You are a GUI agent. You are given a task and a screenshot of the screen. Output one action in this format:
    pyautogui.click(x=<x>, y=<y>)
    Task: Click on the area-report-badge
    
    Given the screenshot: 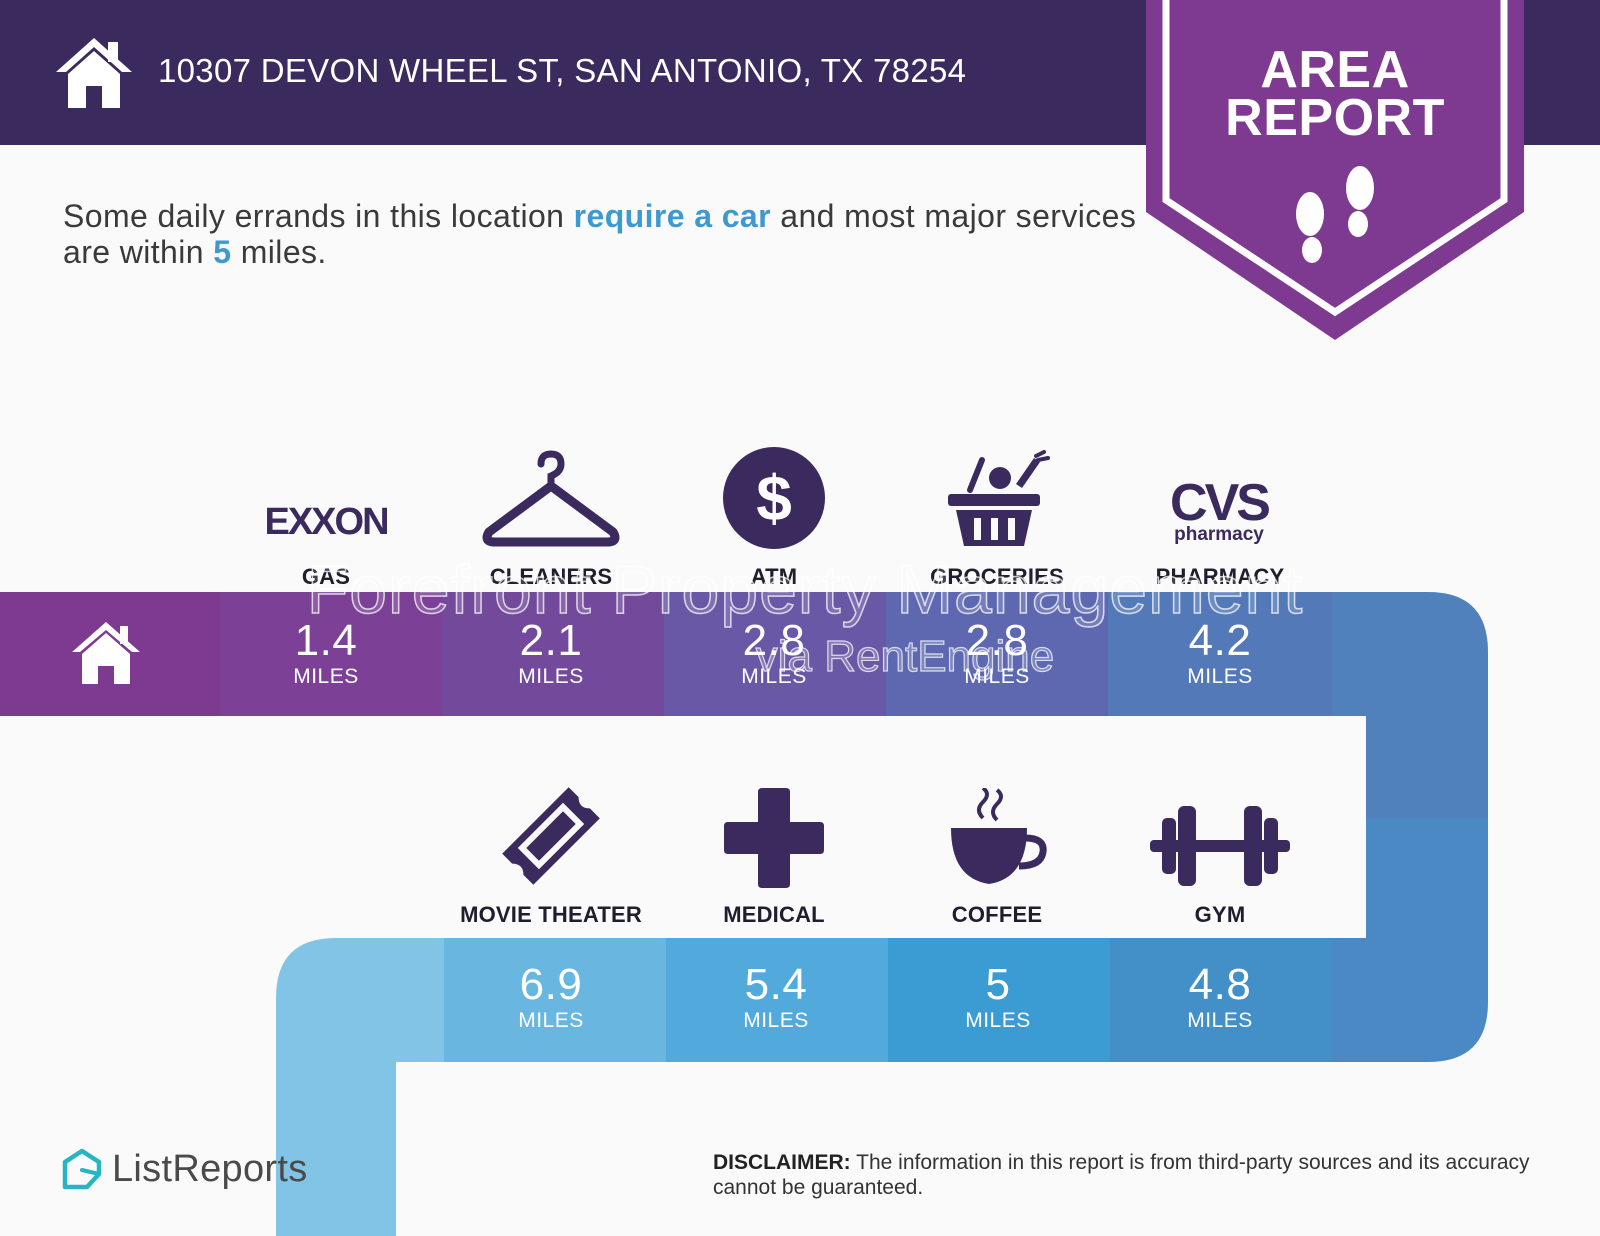 What is the action you would take?
    pyautogui.click(x=1335, y=170)
    